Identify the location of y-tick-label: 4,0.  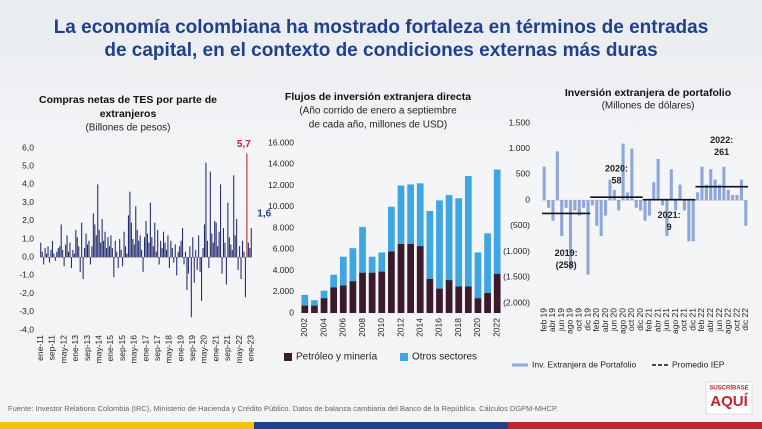
(28, 184).